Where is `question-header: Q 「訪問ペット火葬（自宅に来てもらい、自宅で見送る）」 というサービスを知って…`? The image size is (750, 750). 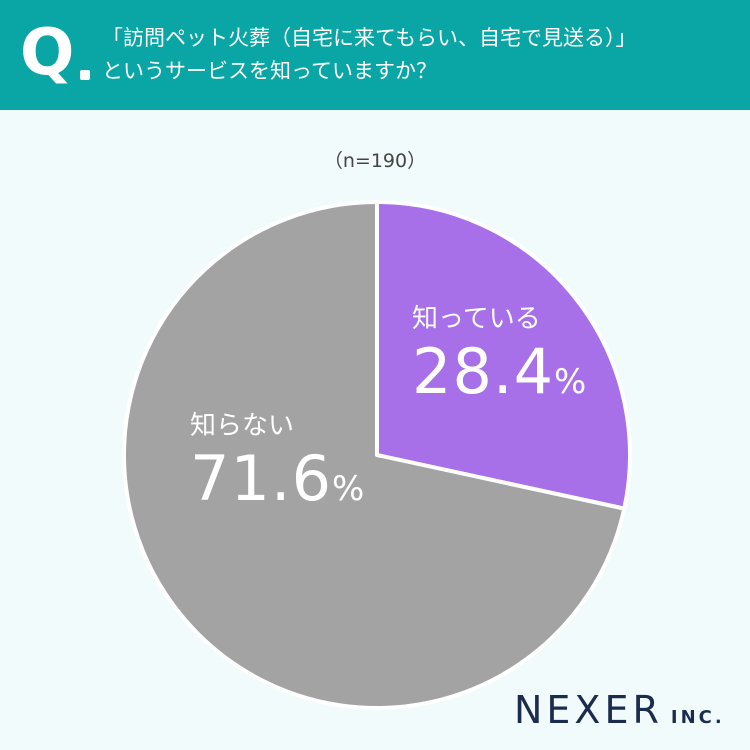 question-header: Q 「訪問ペット火葬（自宅に来てもらい、自宅で見送る）」 というサービスを知って… is located at coordinates (375, 55).